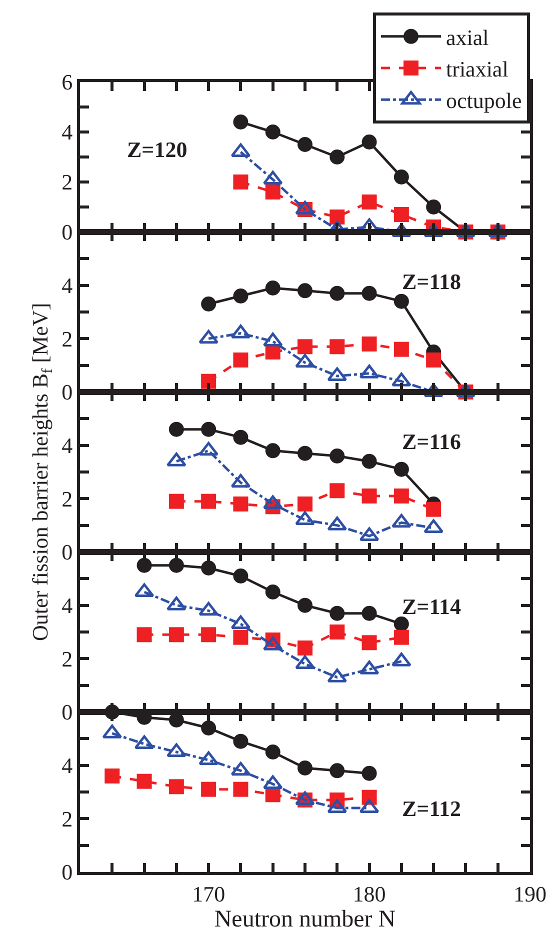 This screenshot has height=939, width=552. I want to click on y-tick-label: 6, so click(67, 82).